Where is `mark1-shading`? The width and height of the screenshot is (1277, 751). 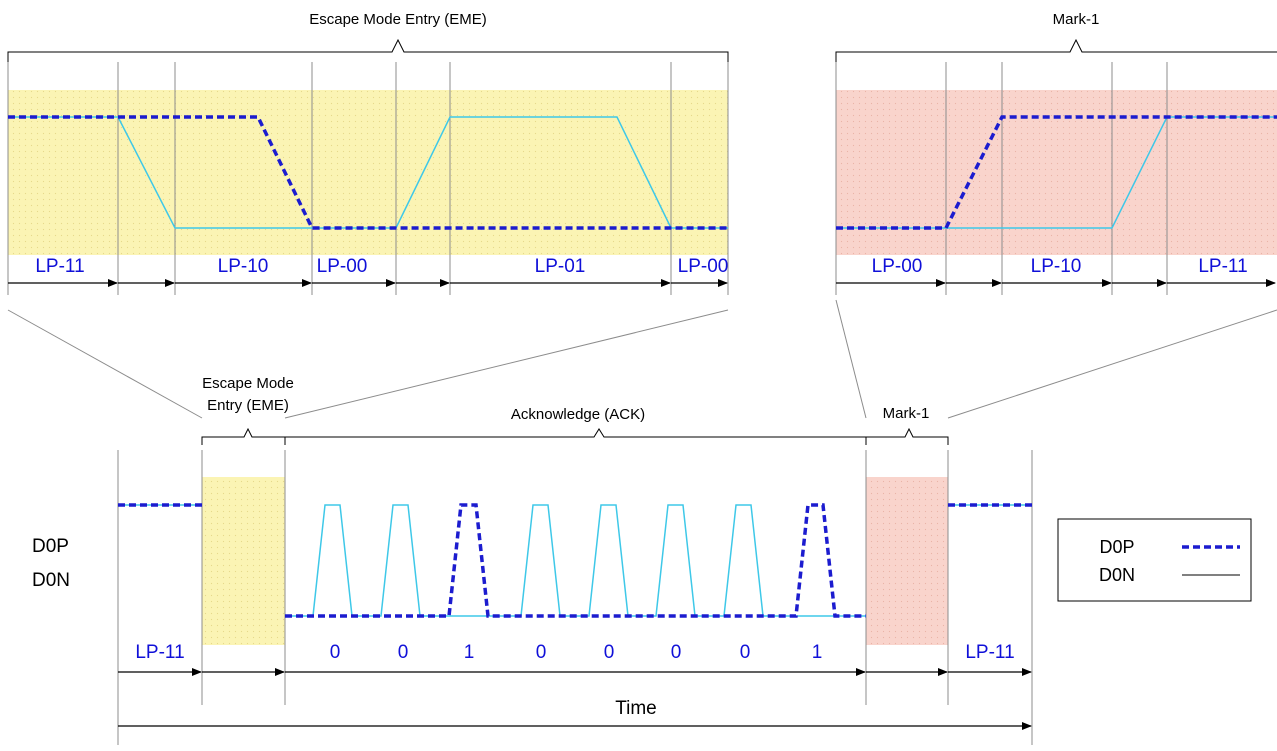
mark1-shading is located at coordinates (1056, 172).